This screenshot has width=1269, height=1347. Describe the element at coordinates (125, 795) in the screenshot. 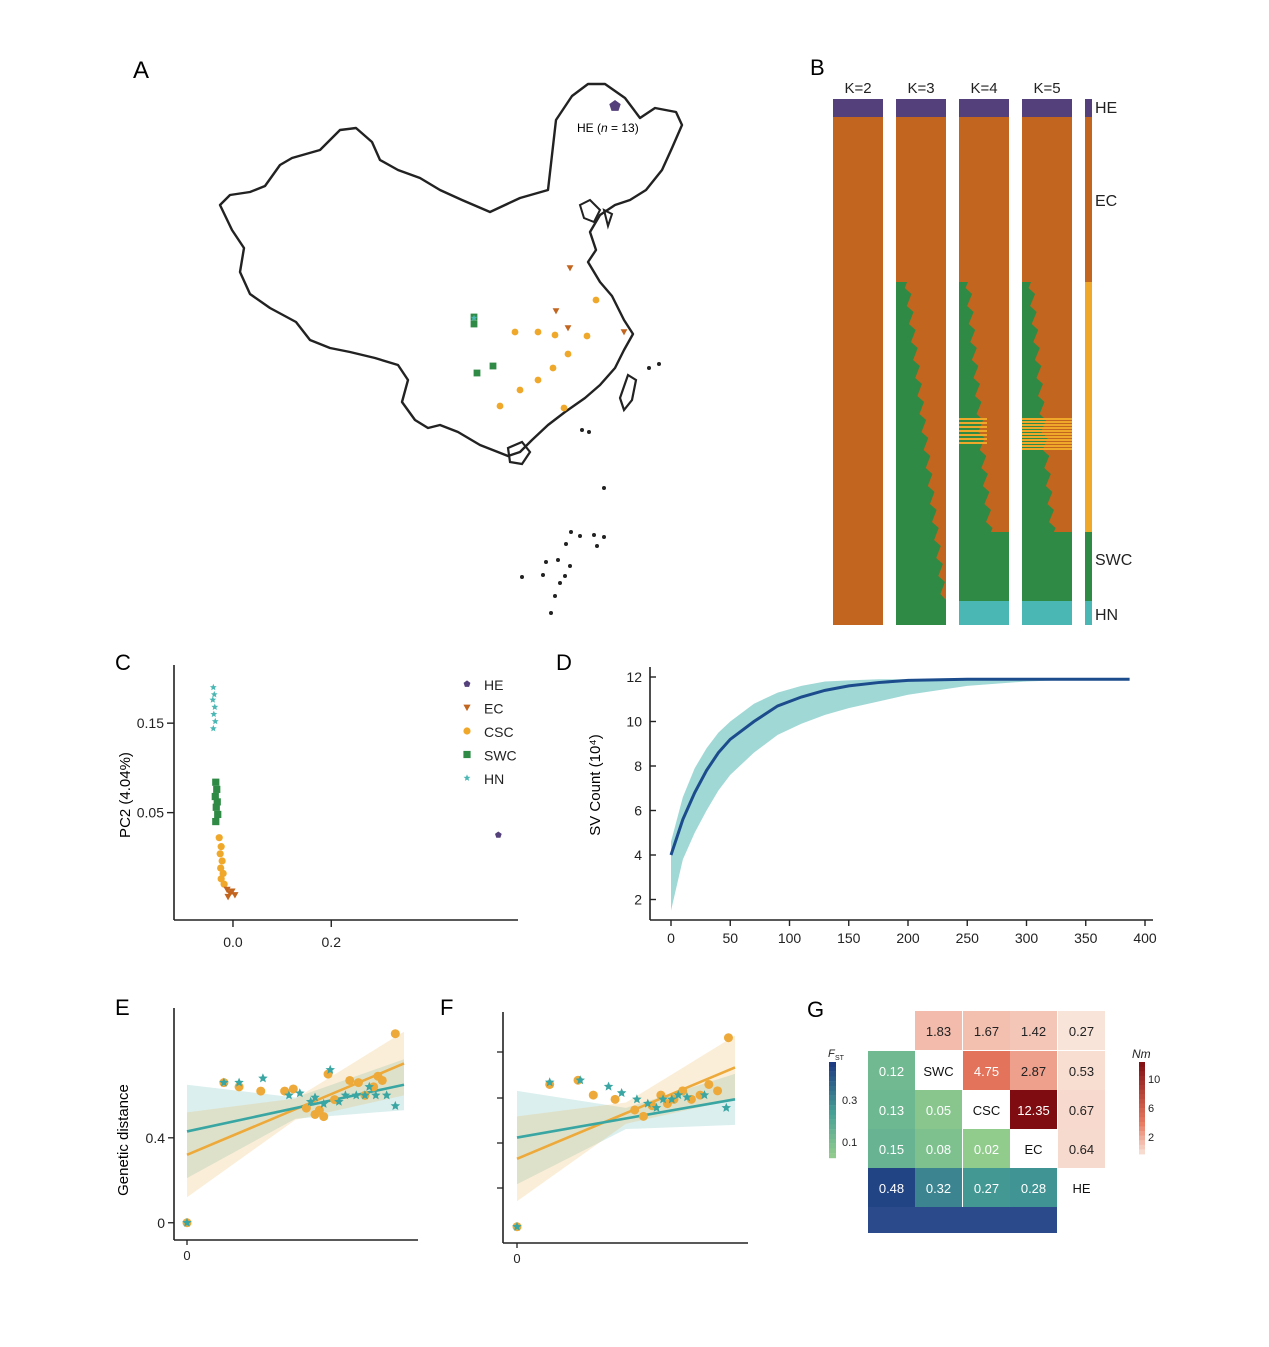

I see `pca-y-axis-label: PC2 (4.04%)` at that location.